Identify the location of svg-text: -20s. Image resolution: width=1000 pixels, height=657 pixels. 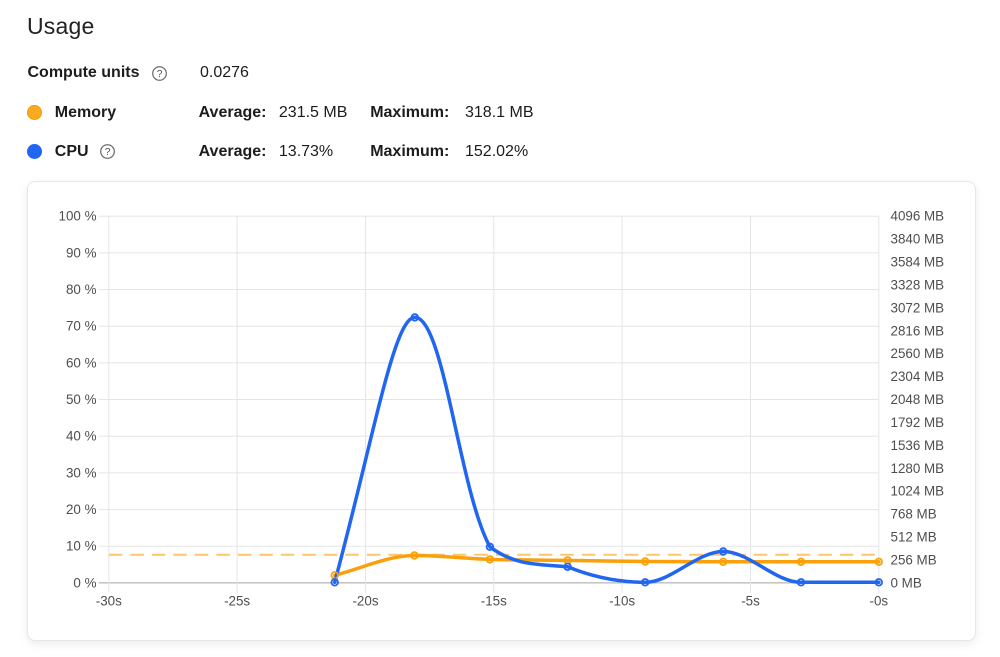
(365, 601).